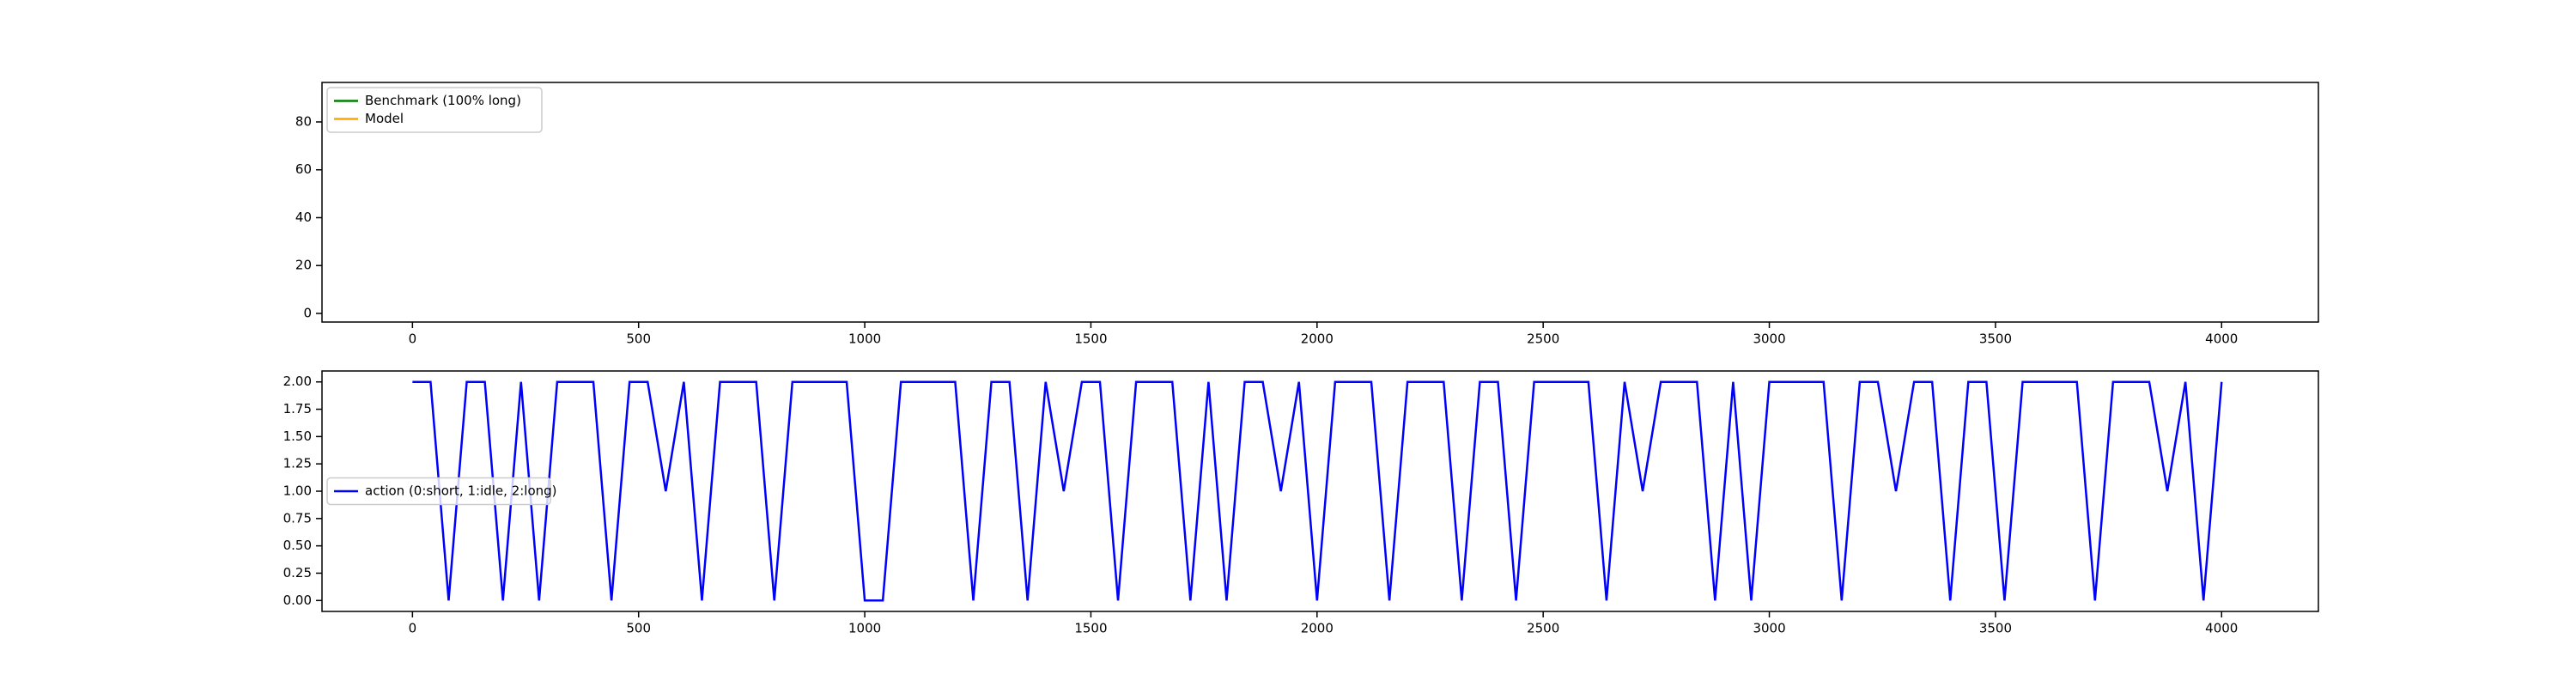 The width and height of the screenshot is (2576, 687). What do you see at coordinates (303, 217) in the screenshot?
I see `y-tick-label: 40` at bounding box center [303, 217].